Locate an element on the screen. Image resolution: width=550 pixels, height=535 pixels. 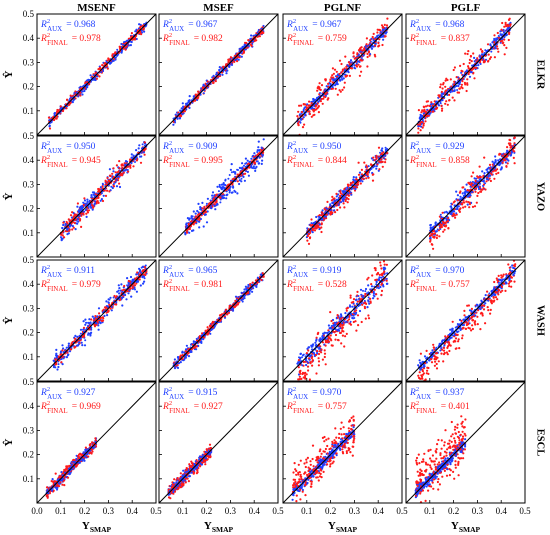
r2-final-label: R2 FINAL = 0.982 is located at coordinates (192, 39).